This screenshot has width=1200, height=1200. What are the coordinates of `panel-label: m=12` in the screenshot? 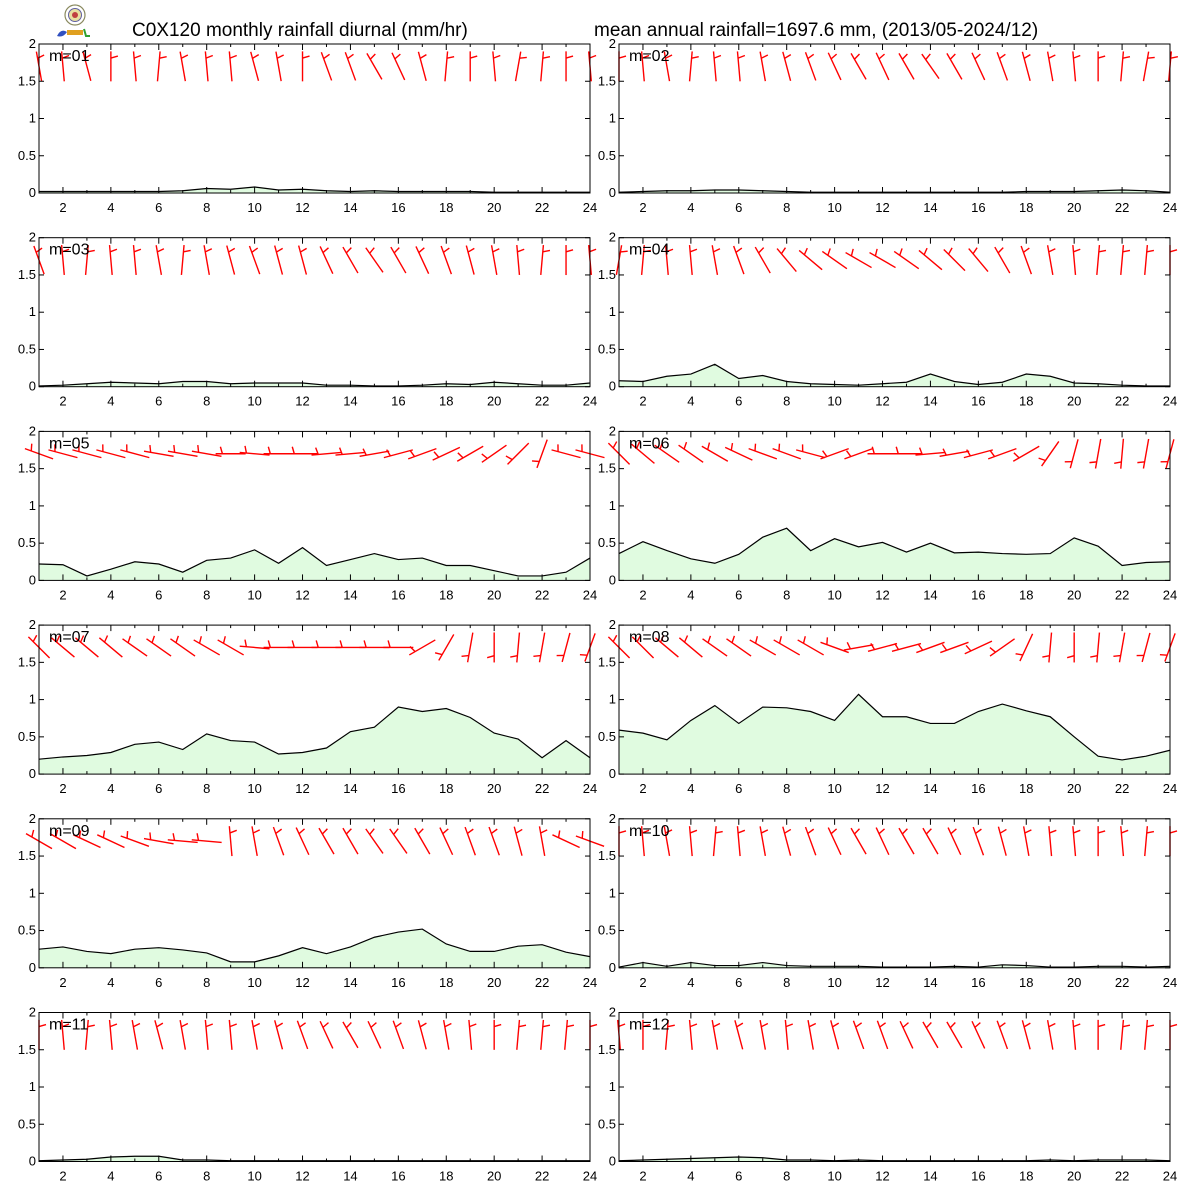 It's located at (649, 1025).